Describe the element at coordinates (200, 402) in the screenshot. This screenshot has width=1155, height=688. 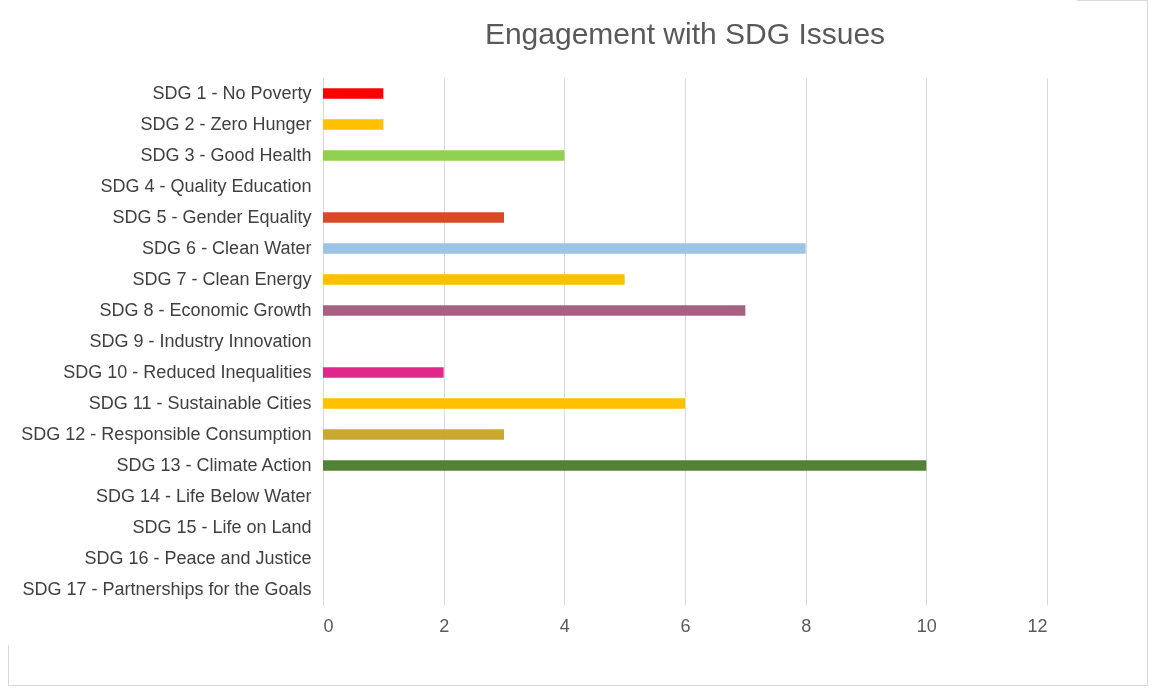
I see `y-tick-label: SDG 11 - Sustainable Cities` at that location.